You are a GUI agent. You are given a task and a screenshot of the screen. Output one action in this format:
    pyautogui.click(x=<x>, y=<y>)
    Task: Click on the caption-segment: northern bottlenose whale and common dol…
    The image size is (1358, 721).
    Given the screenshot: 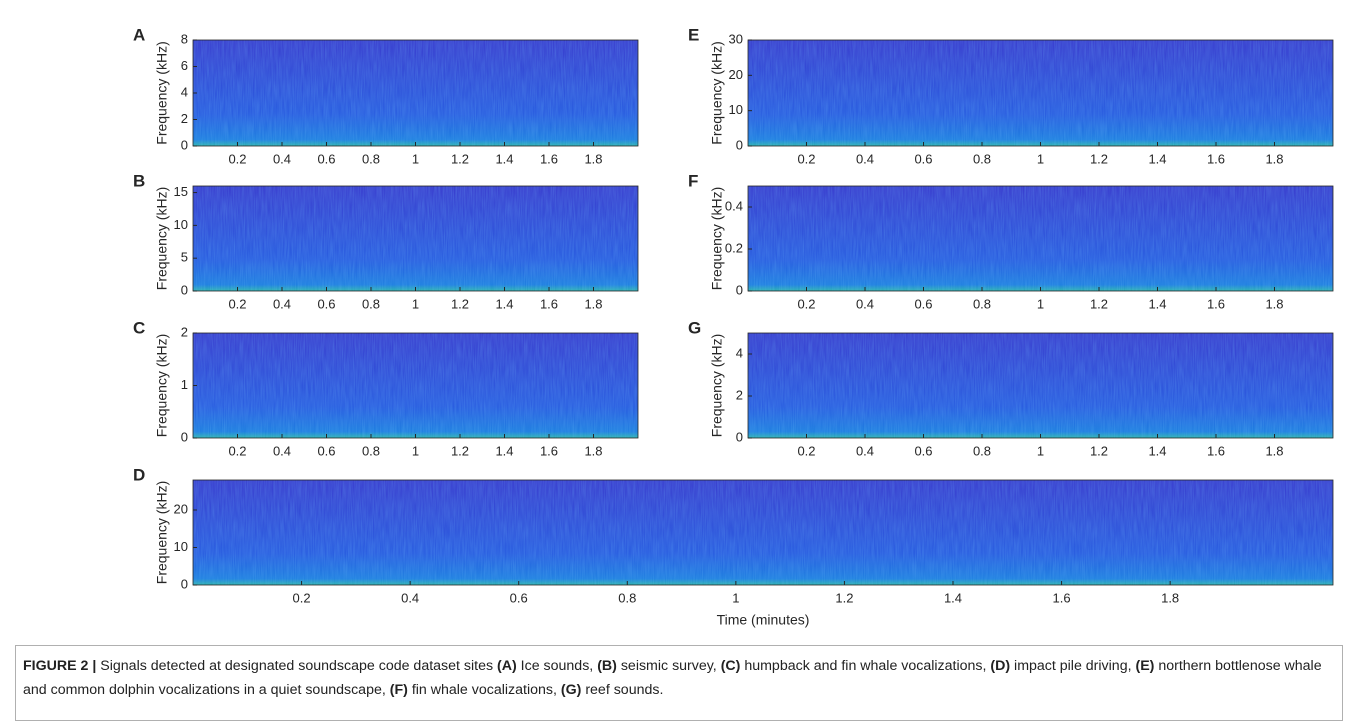 What is the action you would take?
    pyautogui.click(x=672, y=678)
    